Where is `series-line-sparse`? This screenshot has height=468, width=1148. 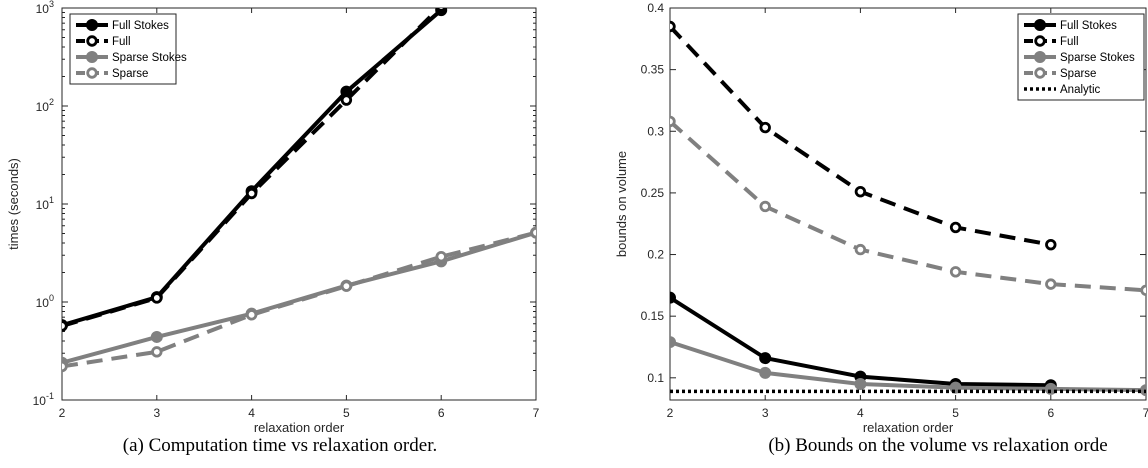
series-line-sparse is located at coordinates (299, 299).